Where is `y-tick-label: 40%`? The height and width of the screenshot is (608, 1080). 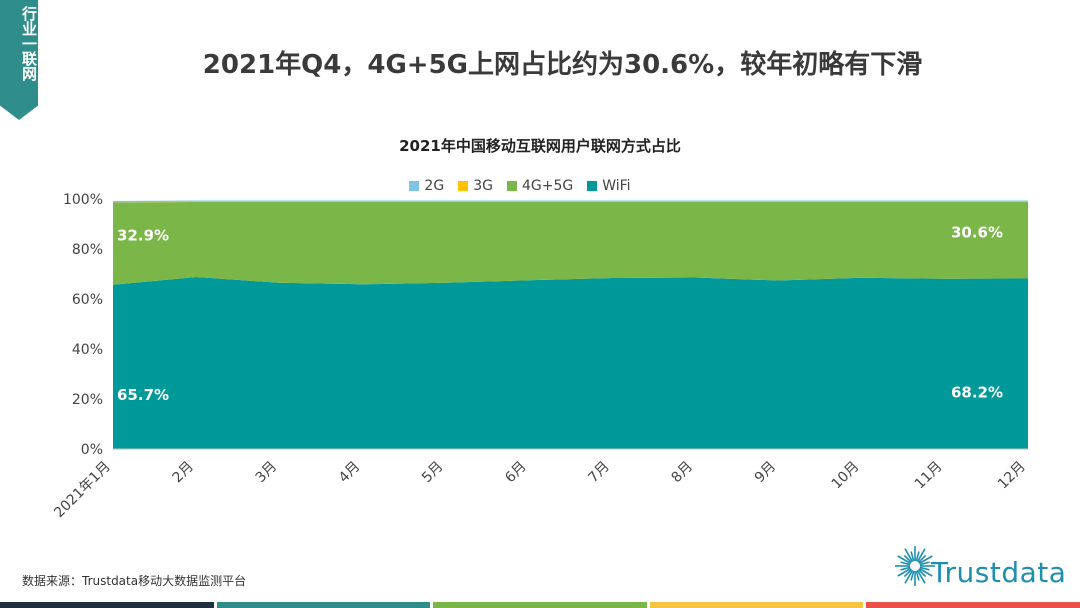
y-tick-label: 40% is located at coordinates (87, 350).